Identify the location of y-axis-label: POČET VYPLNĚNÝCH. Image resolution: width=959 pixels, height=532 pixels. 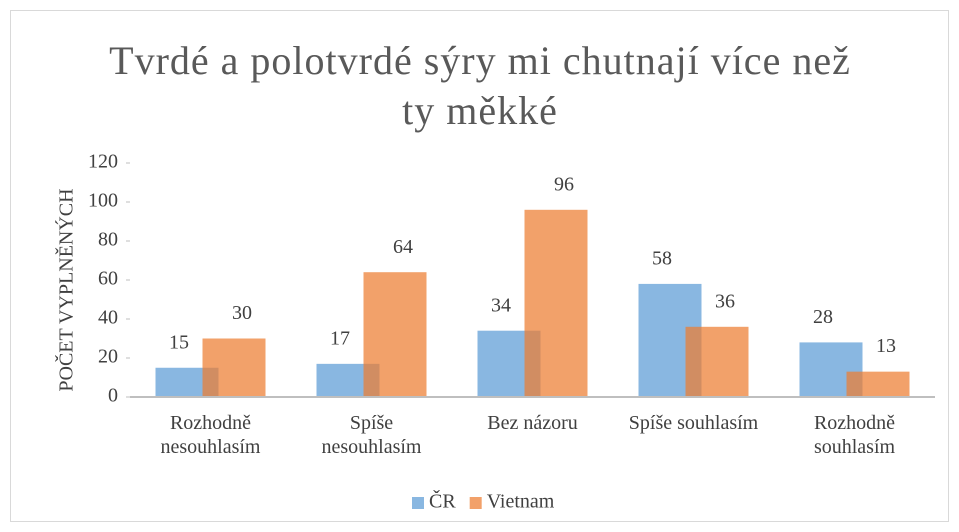
(66, 289).